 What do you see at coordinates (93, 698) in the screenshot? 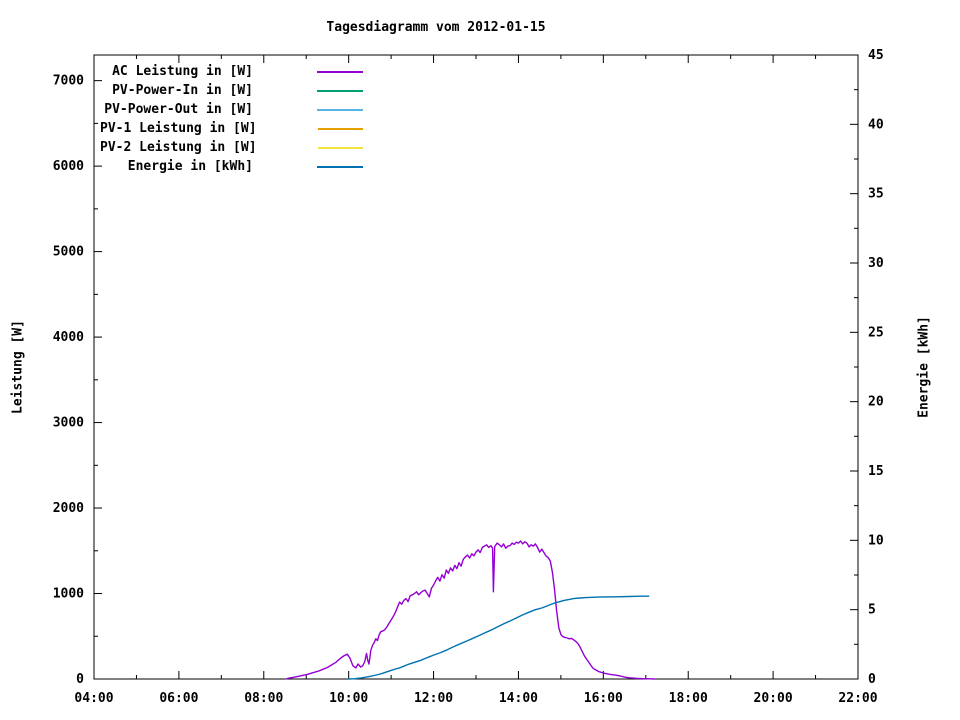
I see `x-tick-label: 04:00` at bounding box center [93, 698].